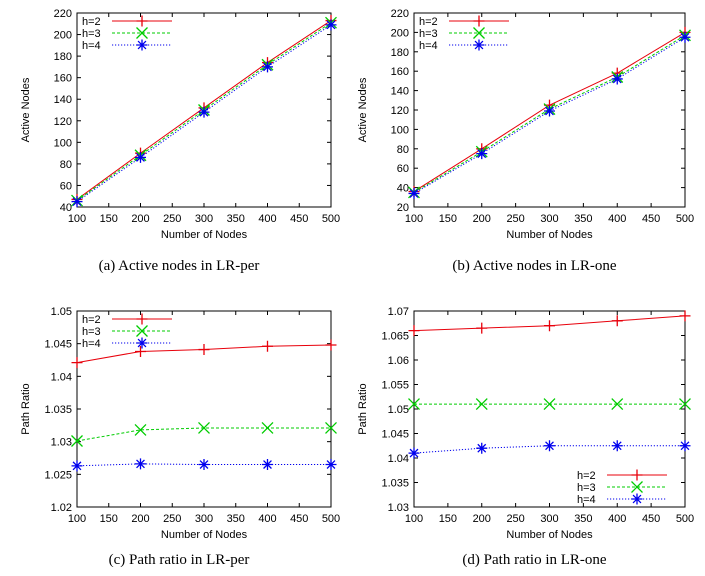 The height and width of the screenshot is (576, 705). Describe the element at coordinates (549, 409) in the screenshot. I see `plot-frame` at that location.